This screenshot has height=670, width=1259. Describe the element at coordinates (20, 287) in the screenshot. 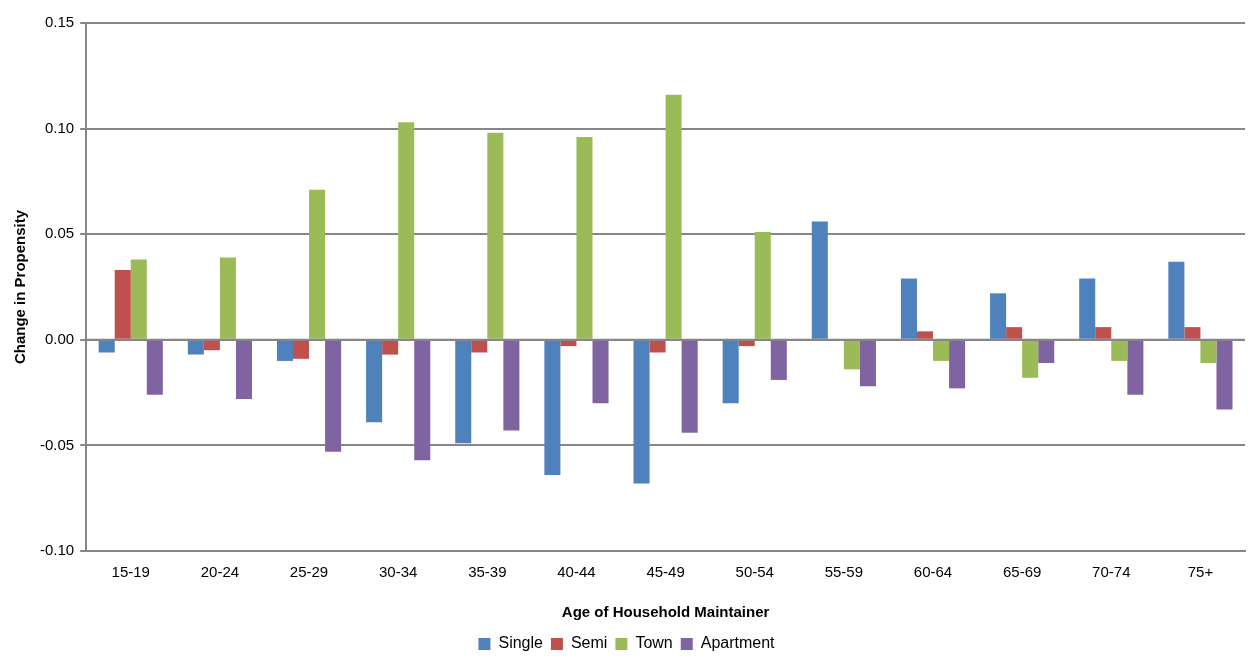

I see `y-axis-title: Change in Propensity` at that location.